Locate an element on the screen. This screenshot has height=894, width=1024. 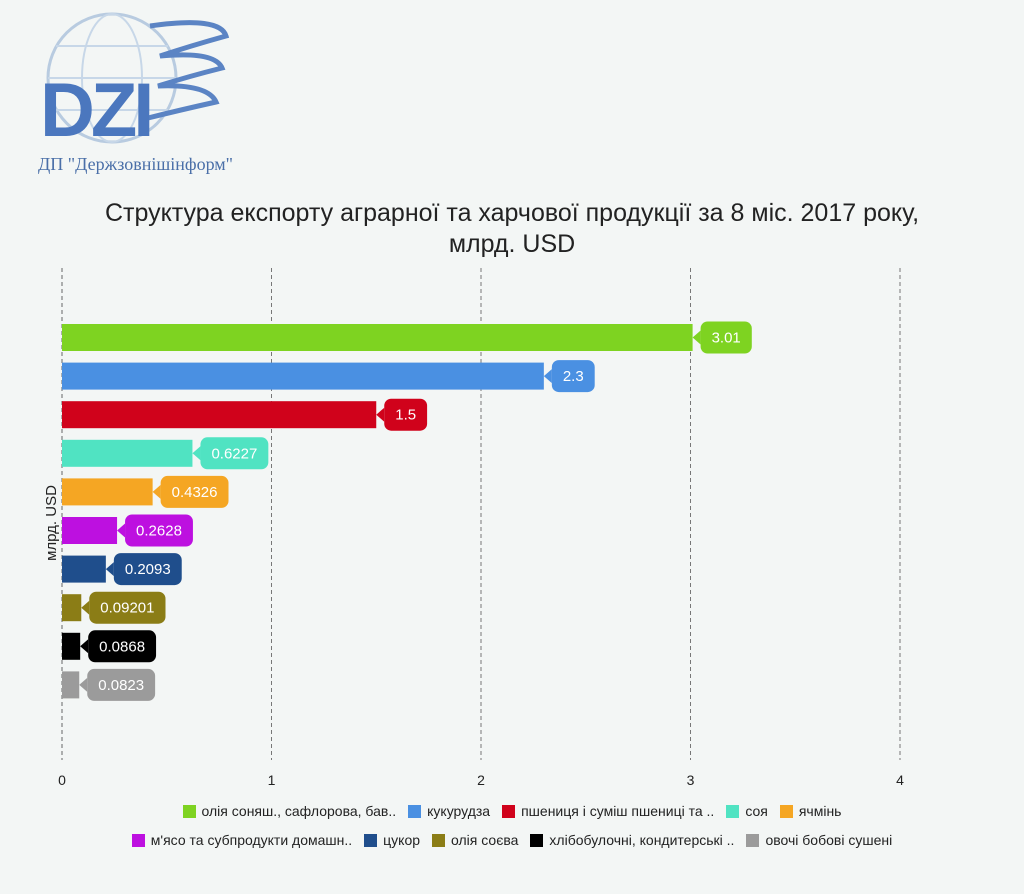
legend-item: пшениця і суміш пшениці та .. is located at coordinates (608, 811).